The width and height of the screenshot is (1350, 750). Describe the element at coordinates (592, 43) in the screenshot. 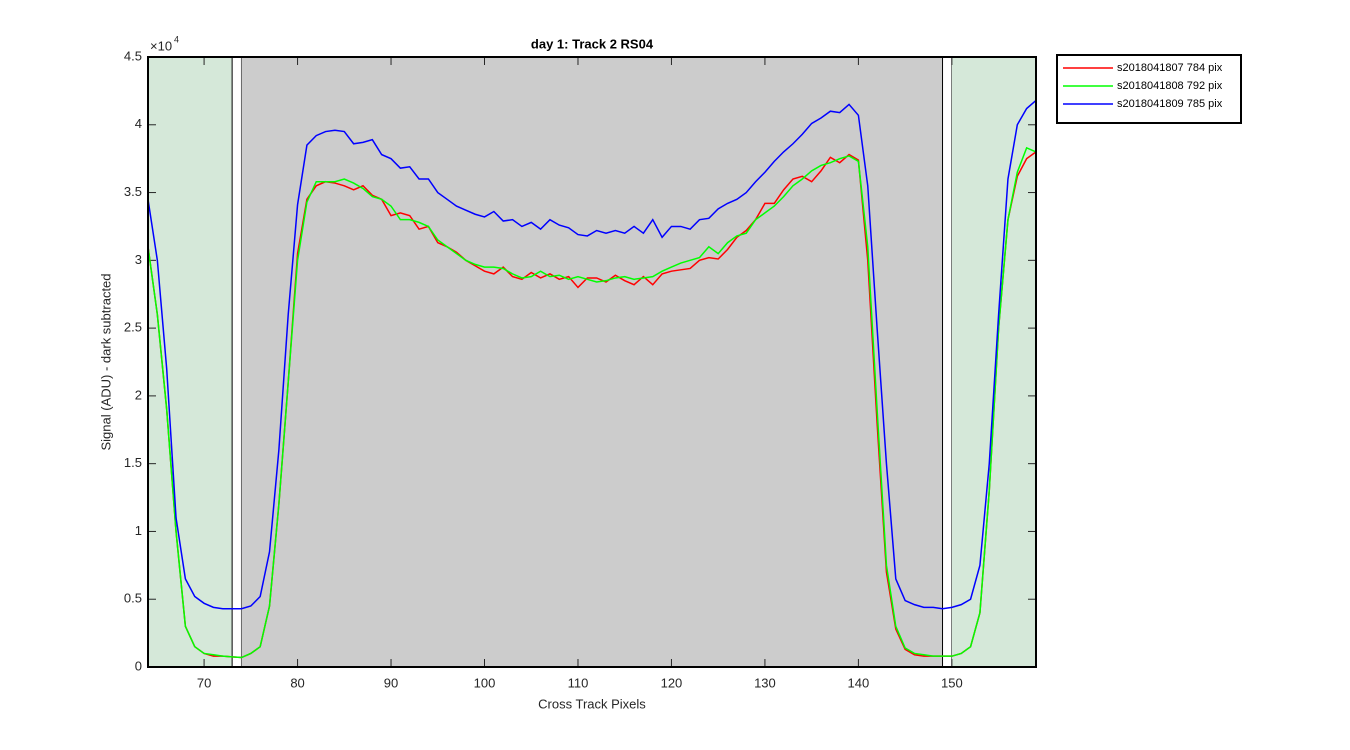

I see `chart-title: day 1: Track 2 RS04` at that location.